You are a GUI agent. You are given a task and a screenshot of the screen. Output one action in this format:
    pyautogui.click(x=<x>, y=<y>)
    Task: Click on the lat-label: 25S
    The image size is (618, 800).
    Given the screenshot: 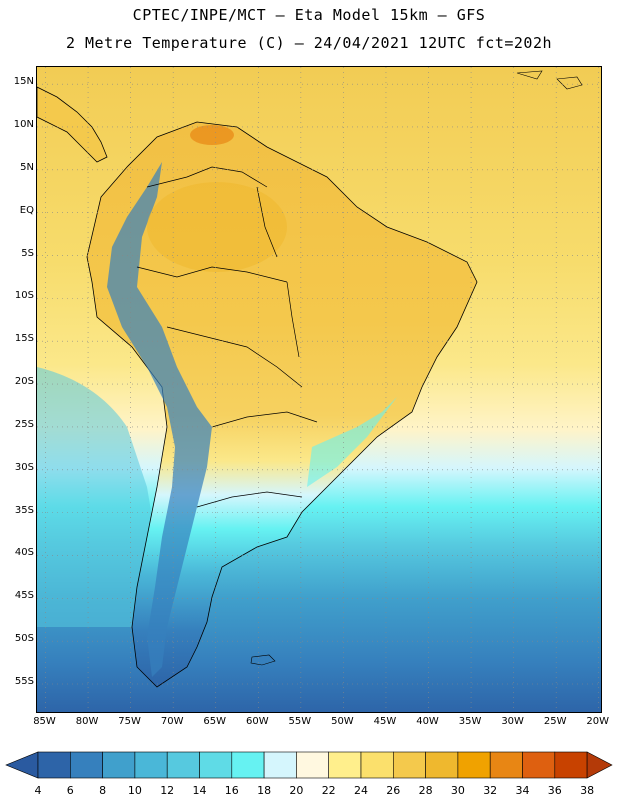 What is the action you would take?
    pyautogui.click(x=24, y=424)
    